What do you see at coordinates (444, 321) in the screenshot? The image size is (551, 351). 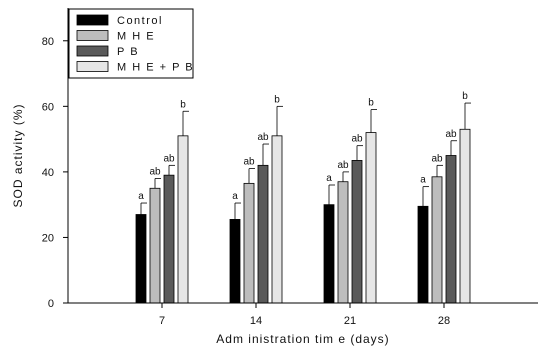 I see `x-tick-label: 28` at bounding box center [444, 321].